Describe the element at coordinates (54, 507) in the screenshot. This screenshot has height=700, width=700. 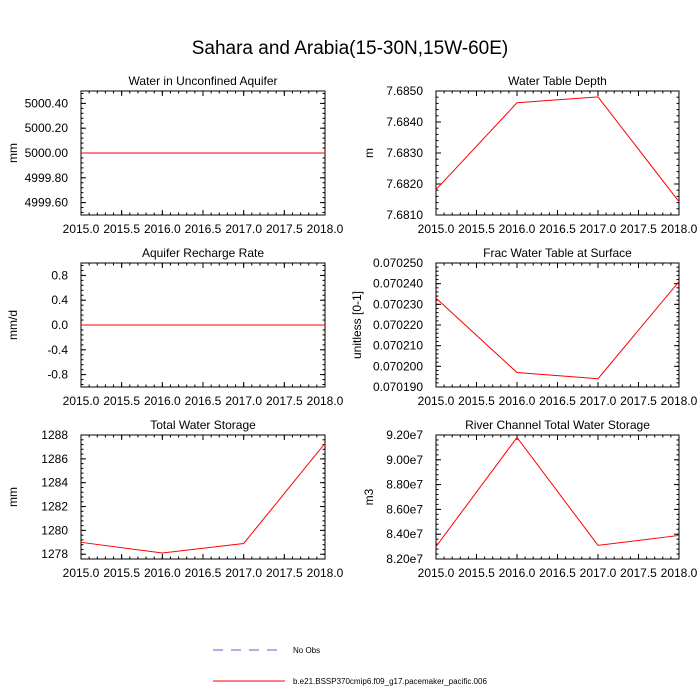
I see `y-tick-label: 1282` at that location.